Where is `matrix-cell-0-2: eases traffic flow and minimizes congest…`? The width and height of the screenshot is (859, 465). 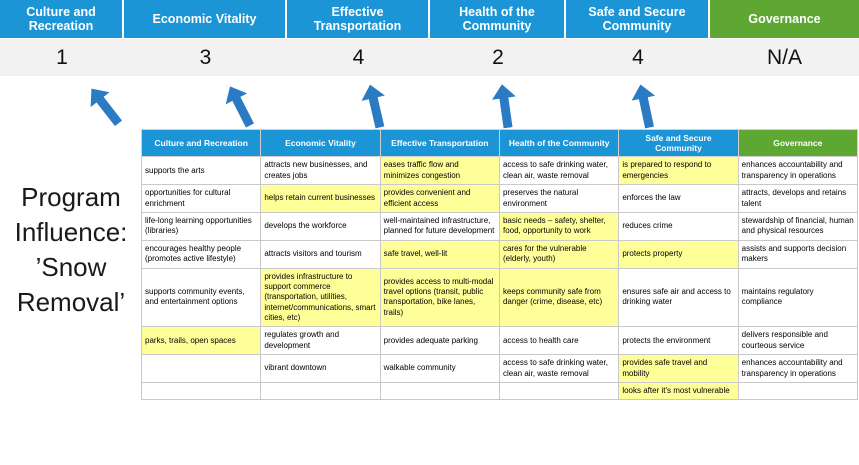 matrix-cell-0-2: eases traffic flow and minimizes congest… is located at coordinates (439, 171).